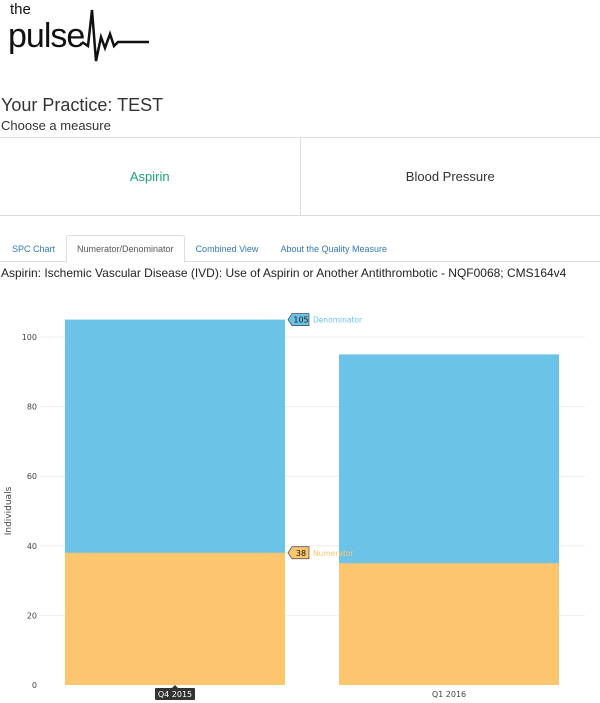 The image size is (600, 703). Describe the element at coordinates (9, 510) in the screenshot. I see `y-axis-label: Individuals` at that location.